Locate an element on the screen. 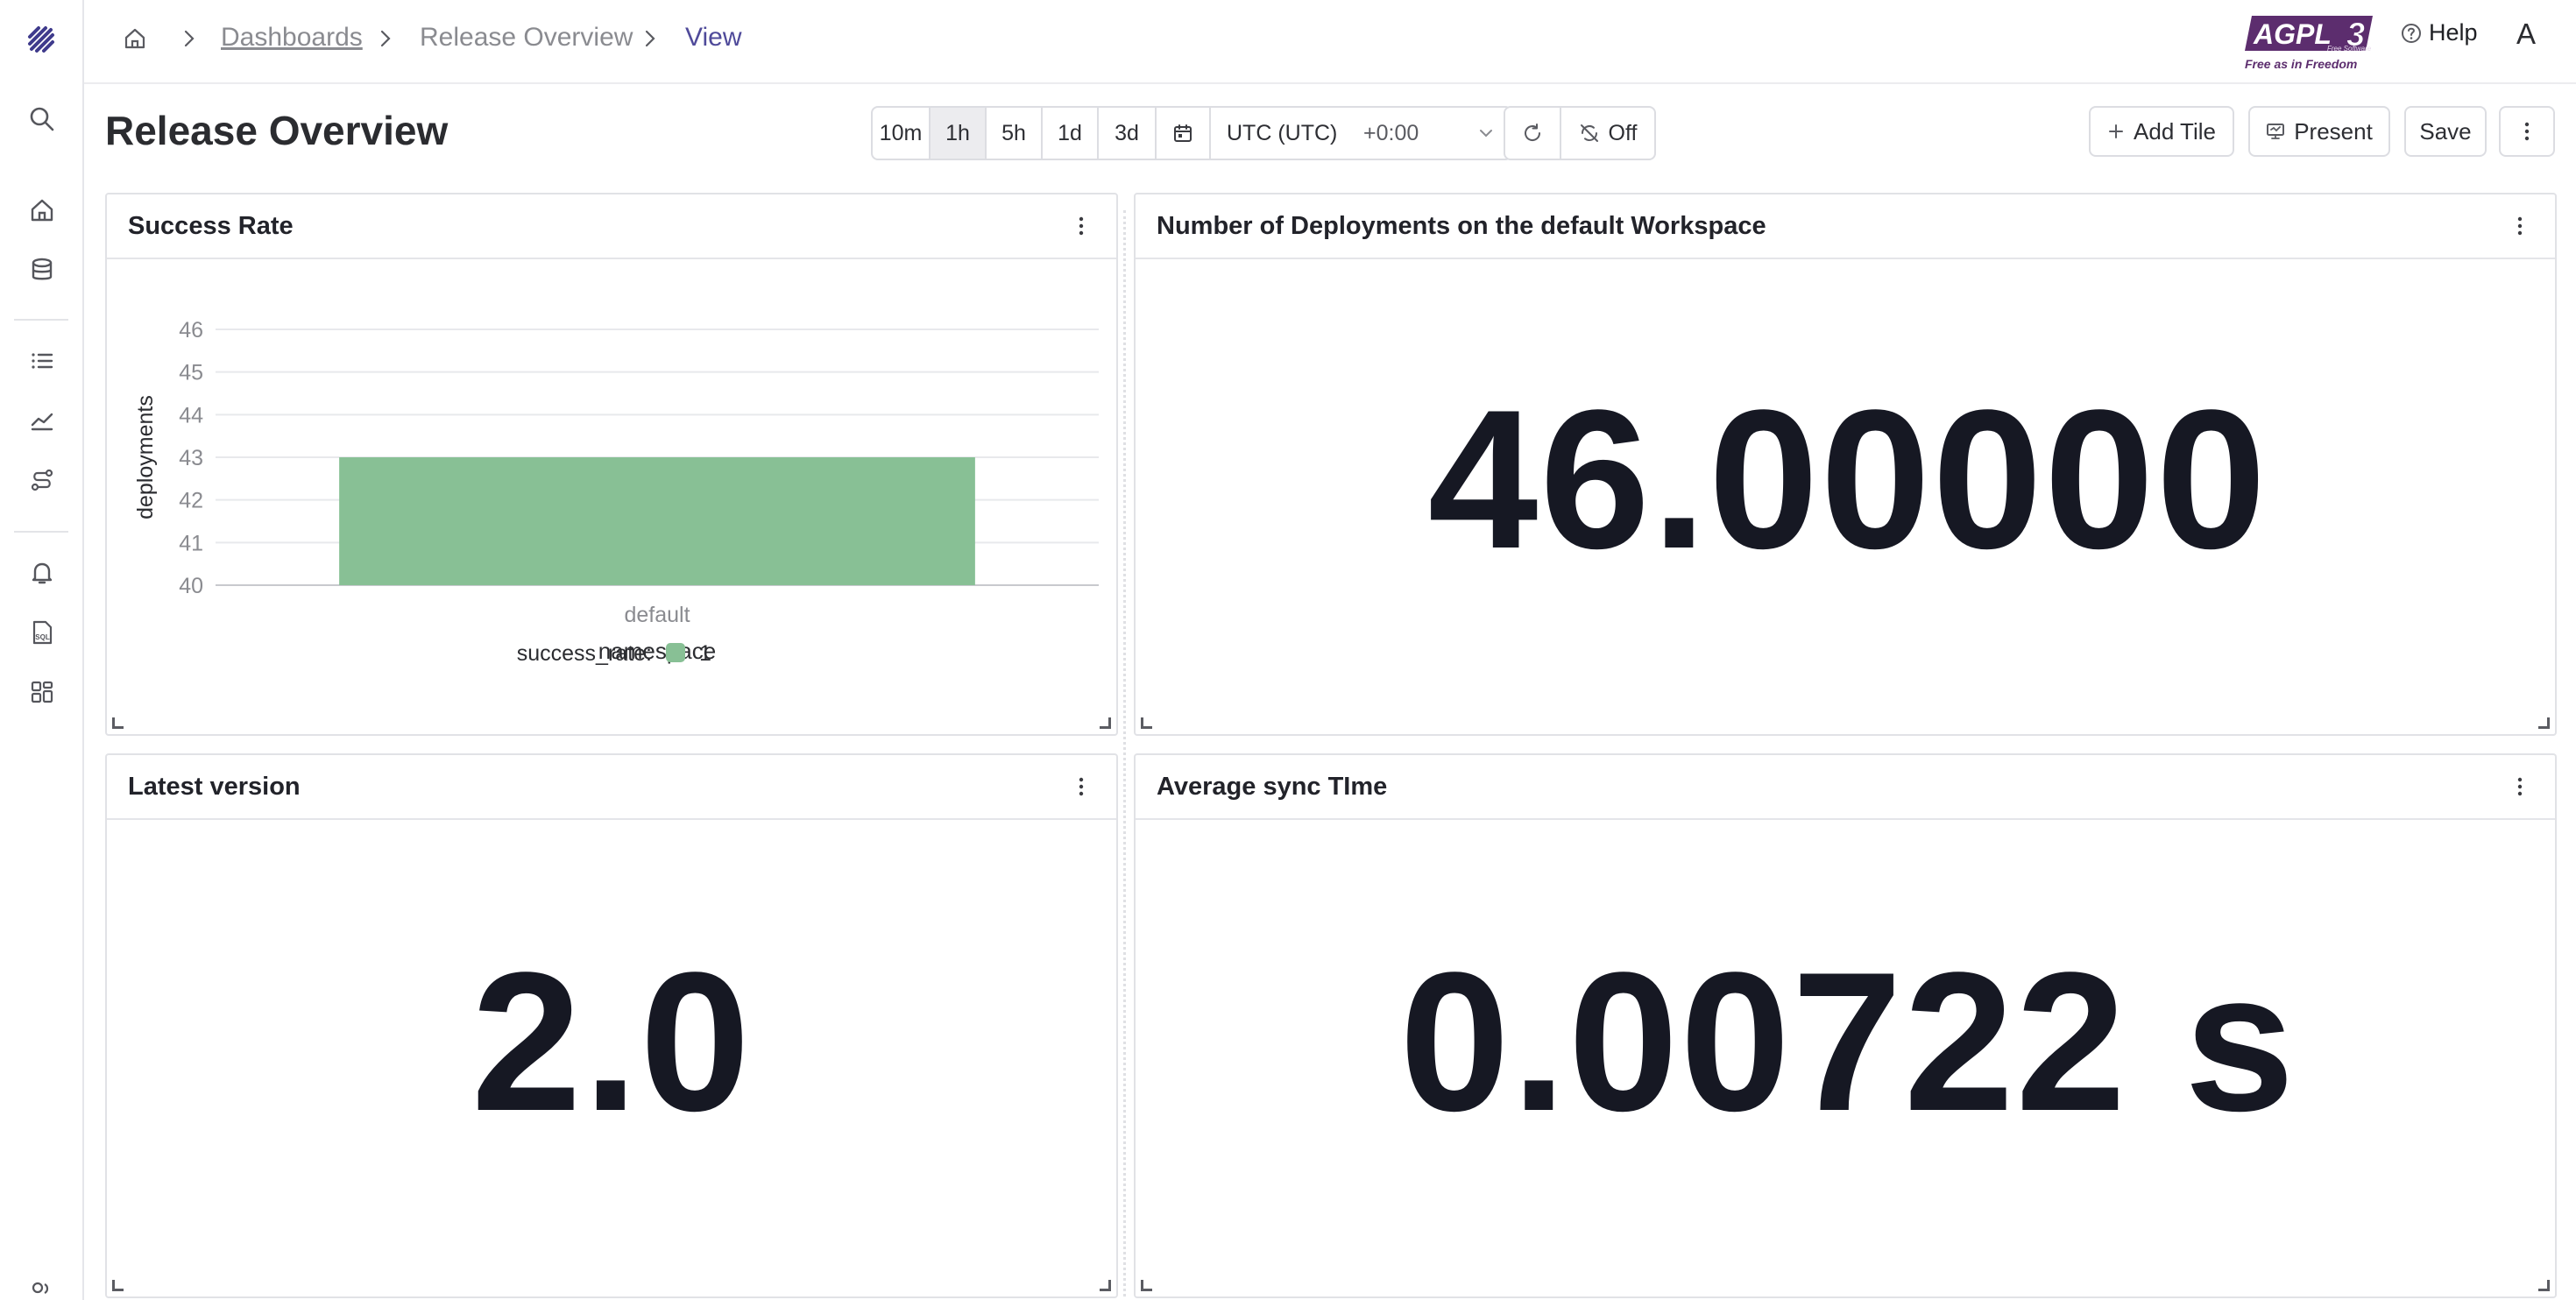  agpl-logo-version: 3 is located at coordinates (2355, 35).